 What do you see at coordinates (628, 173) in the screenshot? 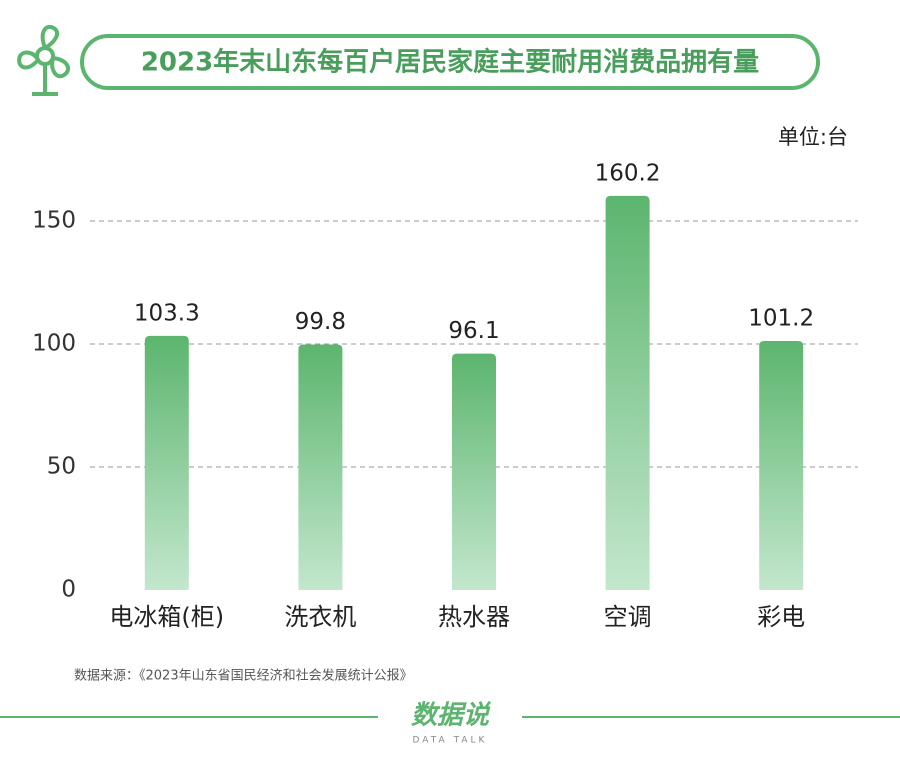
I see `data-label: 160.2` at bounding box center [628, 173].